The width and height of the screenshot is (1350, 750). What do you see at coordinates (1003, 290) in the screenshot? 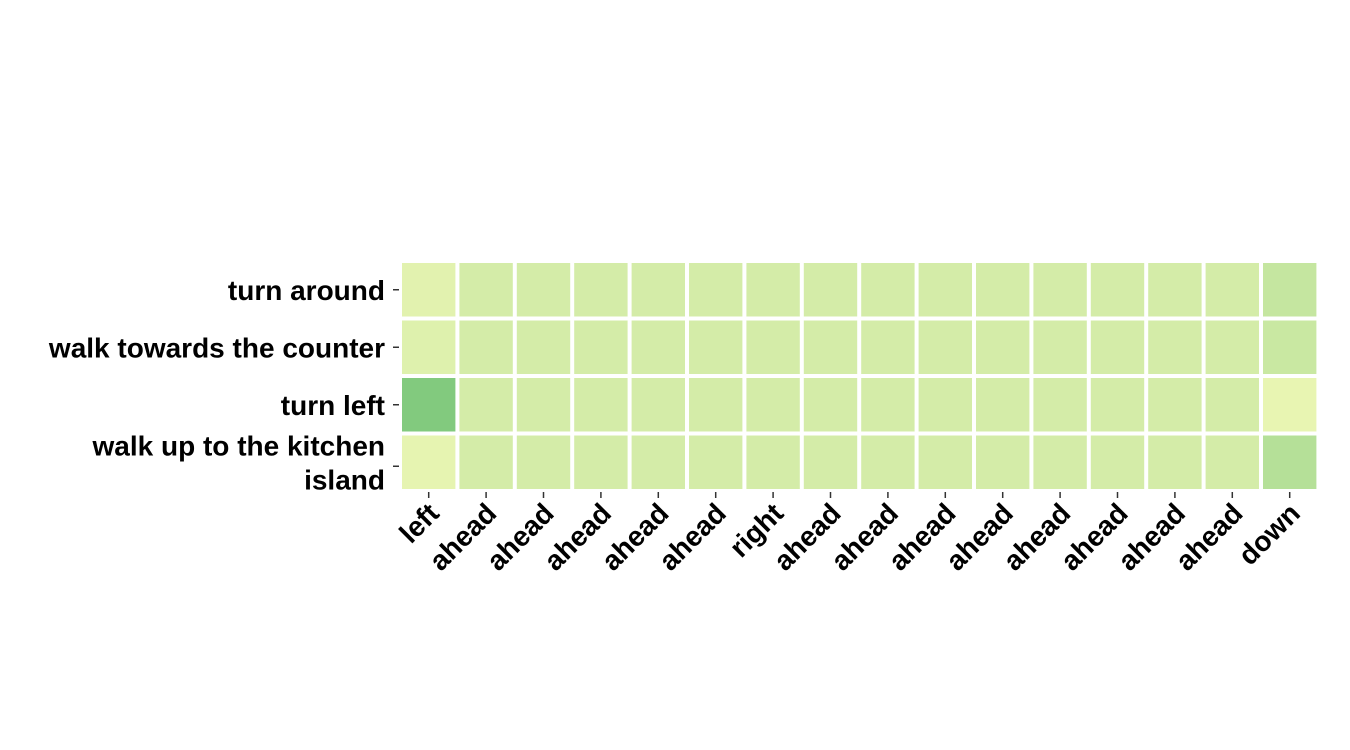
I see `heatmap-cell-r0-c10` at bounding box center [1003, 290].